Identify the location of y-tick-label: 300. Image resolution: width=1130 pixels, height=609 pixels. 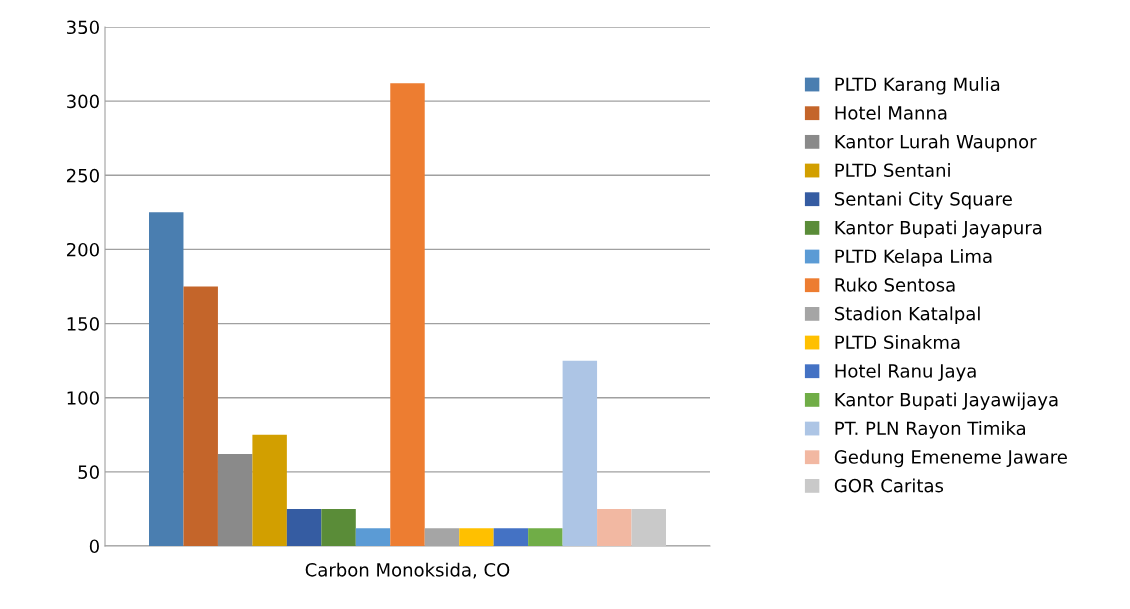
(83, 101).